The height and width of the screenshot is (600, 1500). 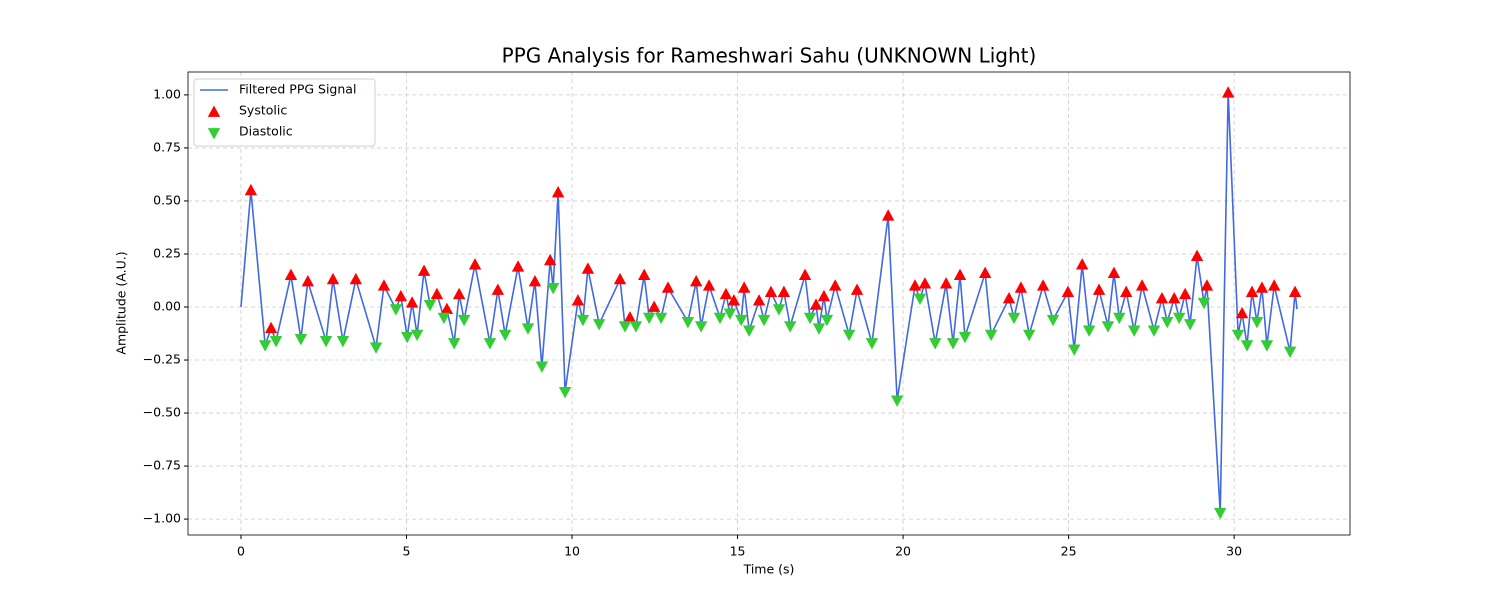 What do you see at coordinates (167, 199) in the screenshot?
I see `y-tick-label: 0.50` at bounding box center [167, 199].